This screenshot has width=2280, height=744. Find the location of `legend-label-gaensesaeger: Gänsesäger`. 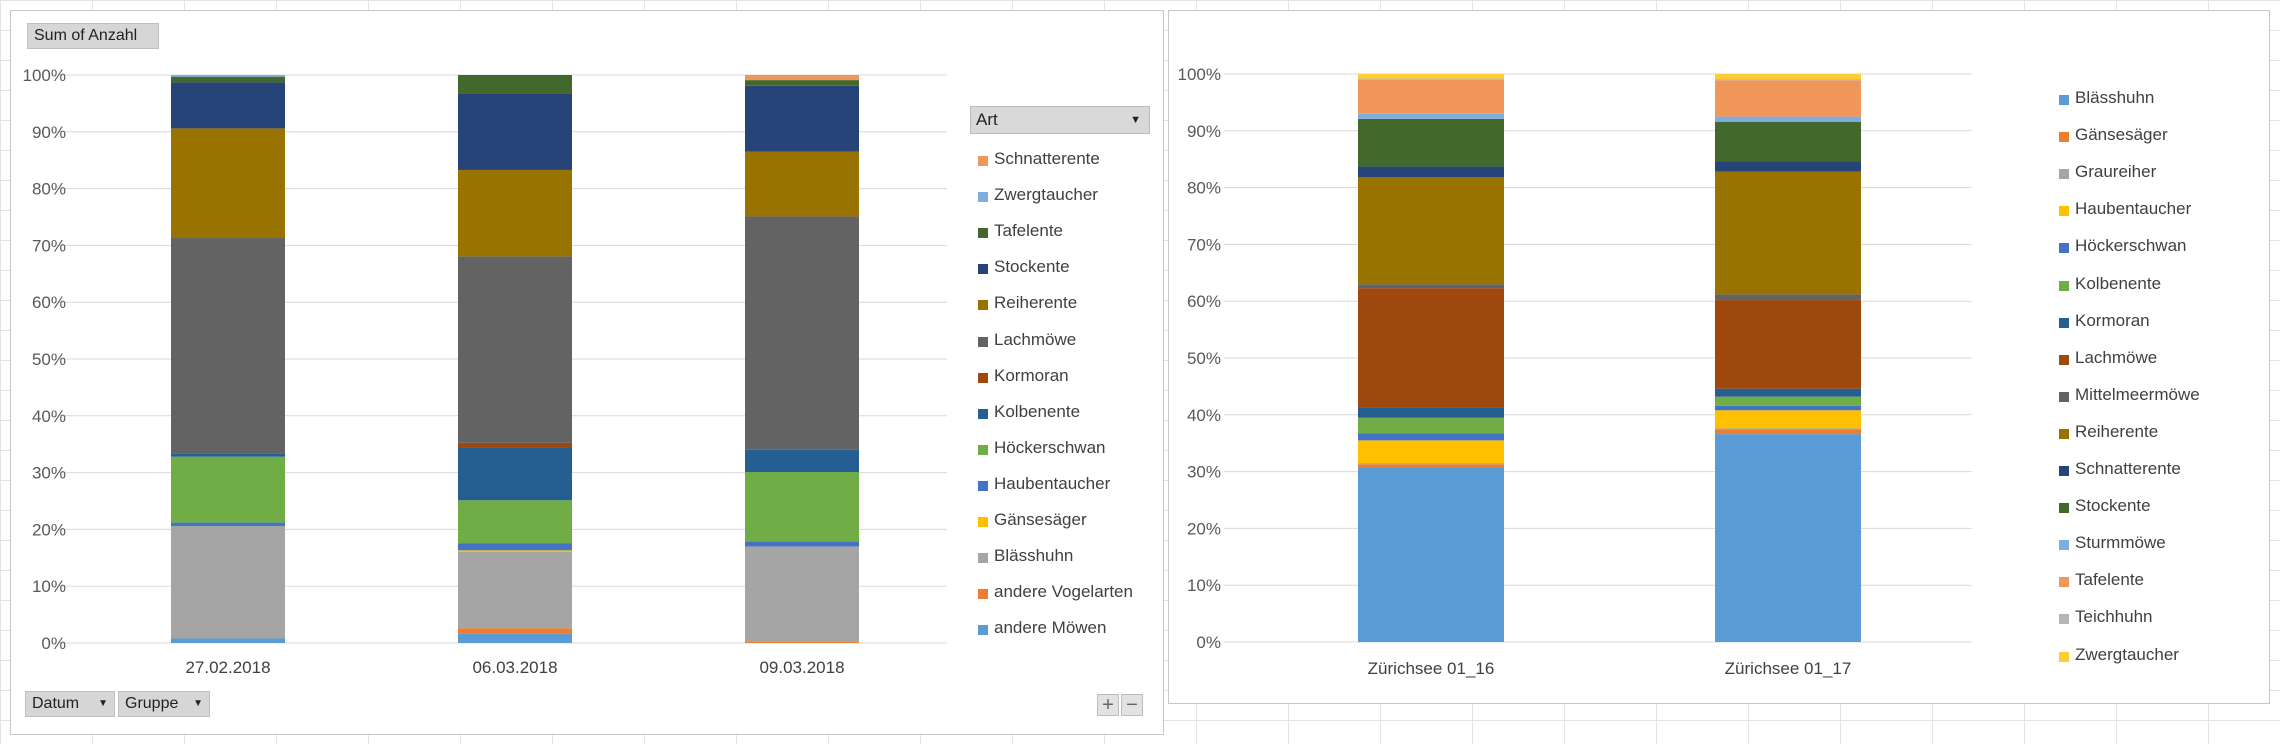

legend-label-gaensesaeger: Gänsesäger is located at coordinates (1040, 519).